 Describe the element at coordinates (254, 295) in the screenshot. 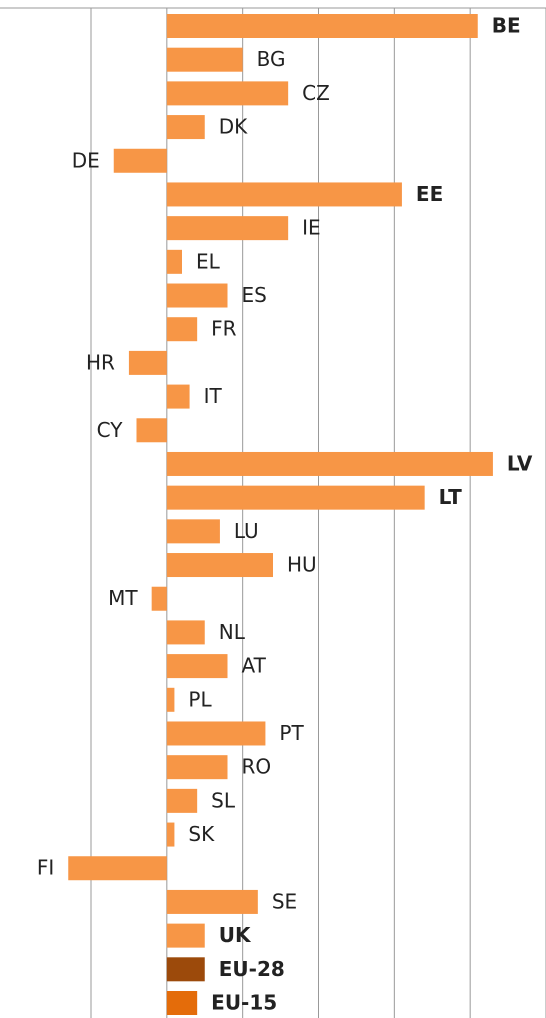

I see `category-label: ES` at that location.